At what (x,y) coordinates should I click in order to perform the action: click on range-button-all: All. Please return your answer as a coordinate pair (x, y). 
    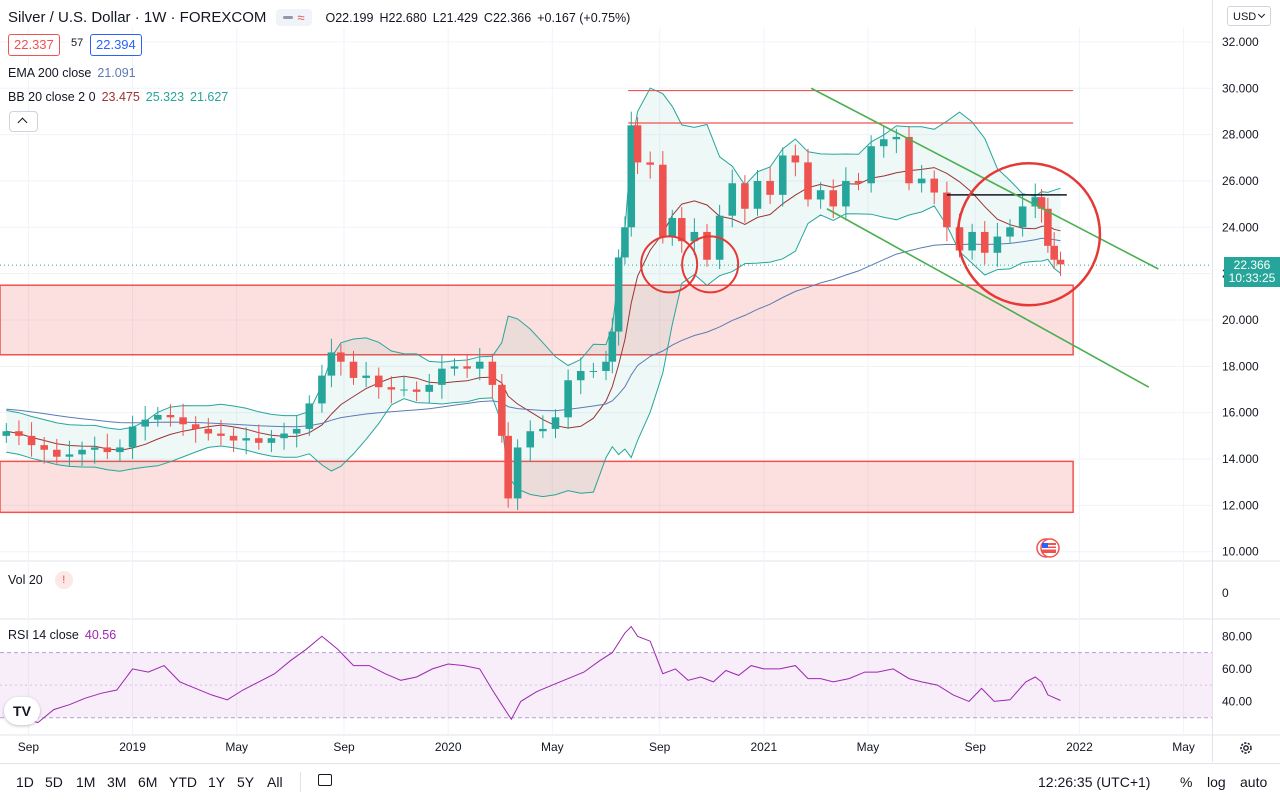
    Looking at the image, I should click on (275, 782).